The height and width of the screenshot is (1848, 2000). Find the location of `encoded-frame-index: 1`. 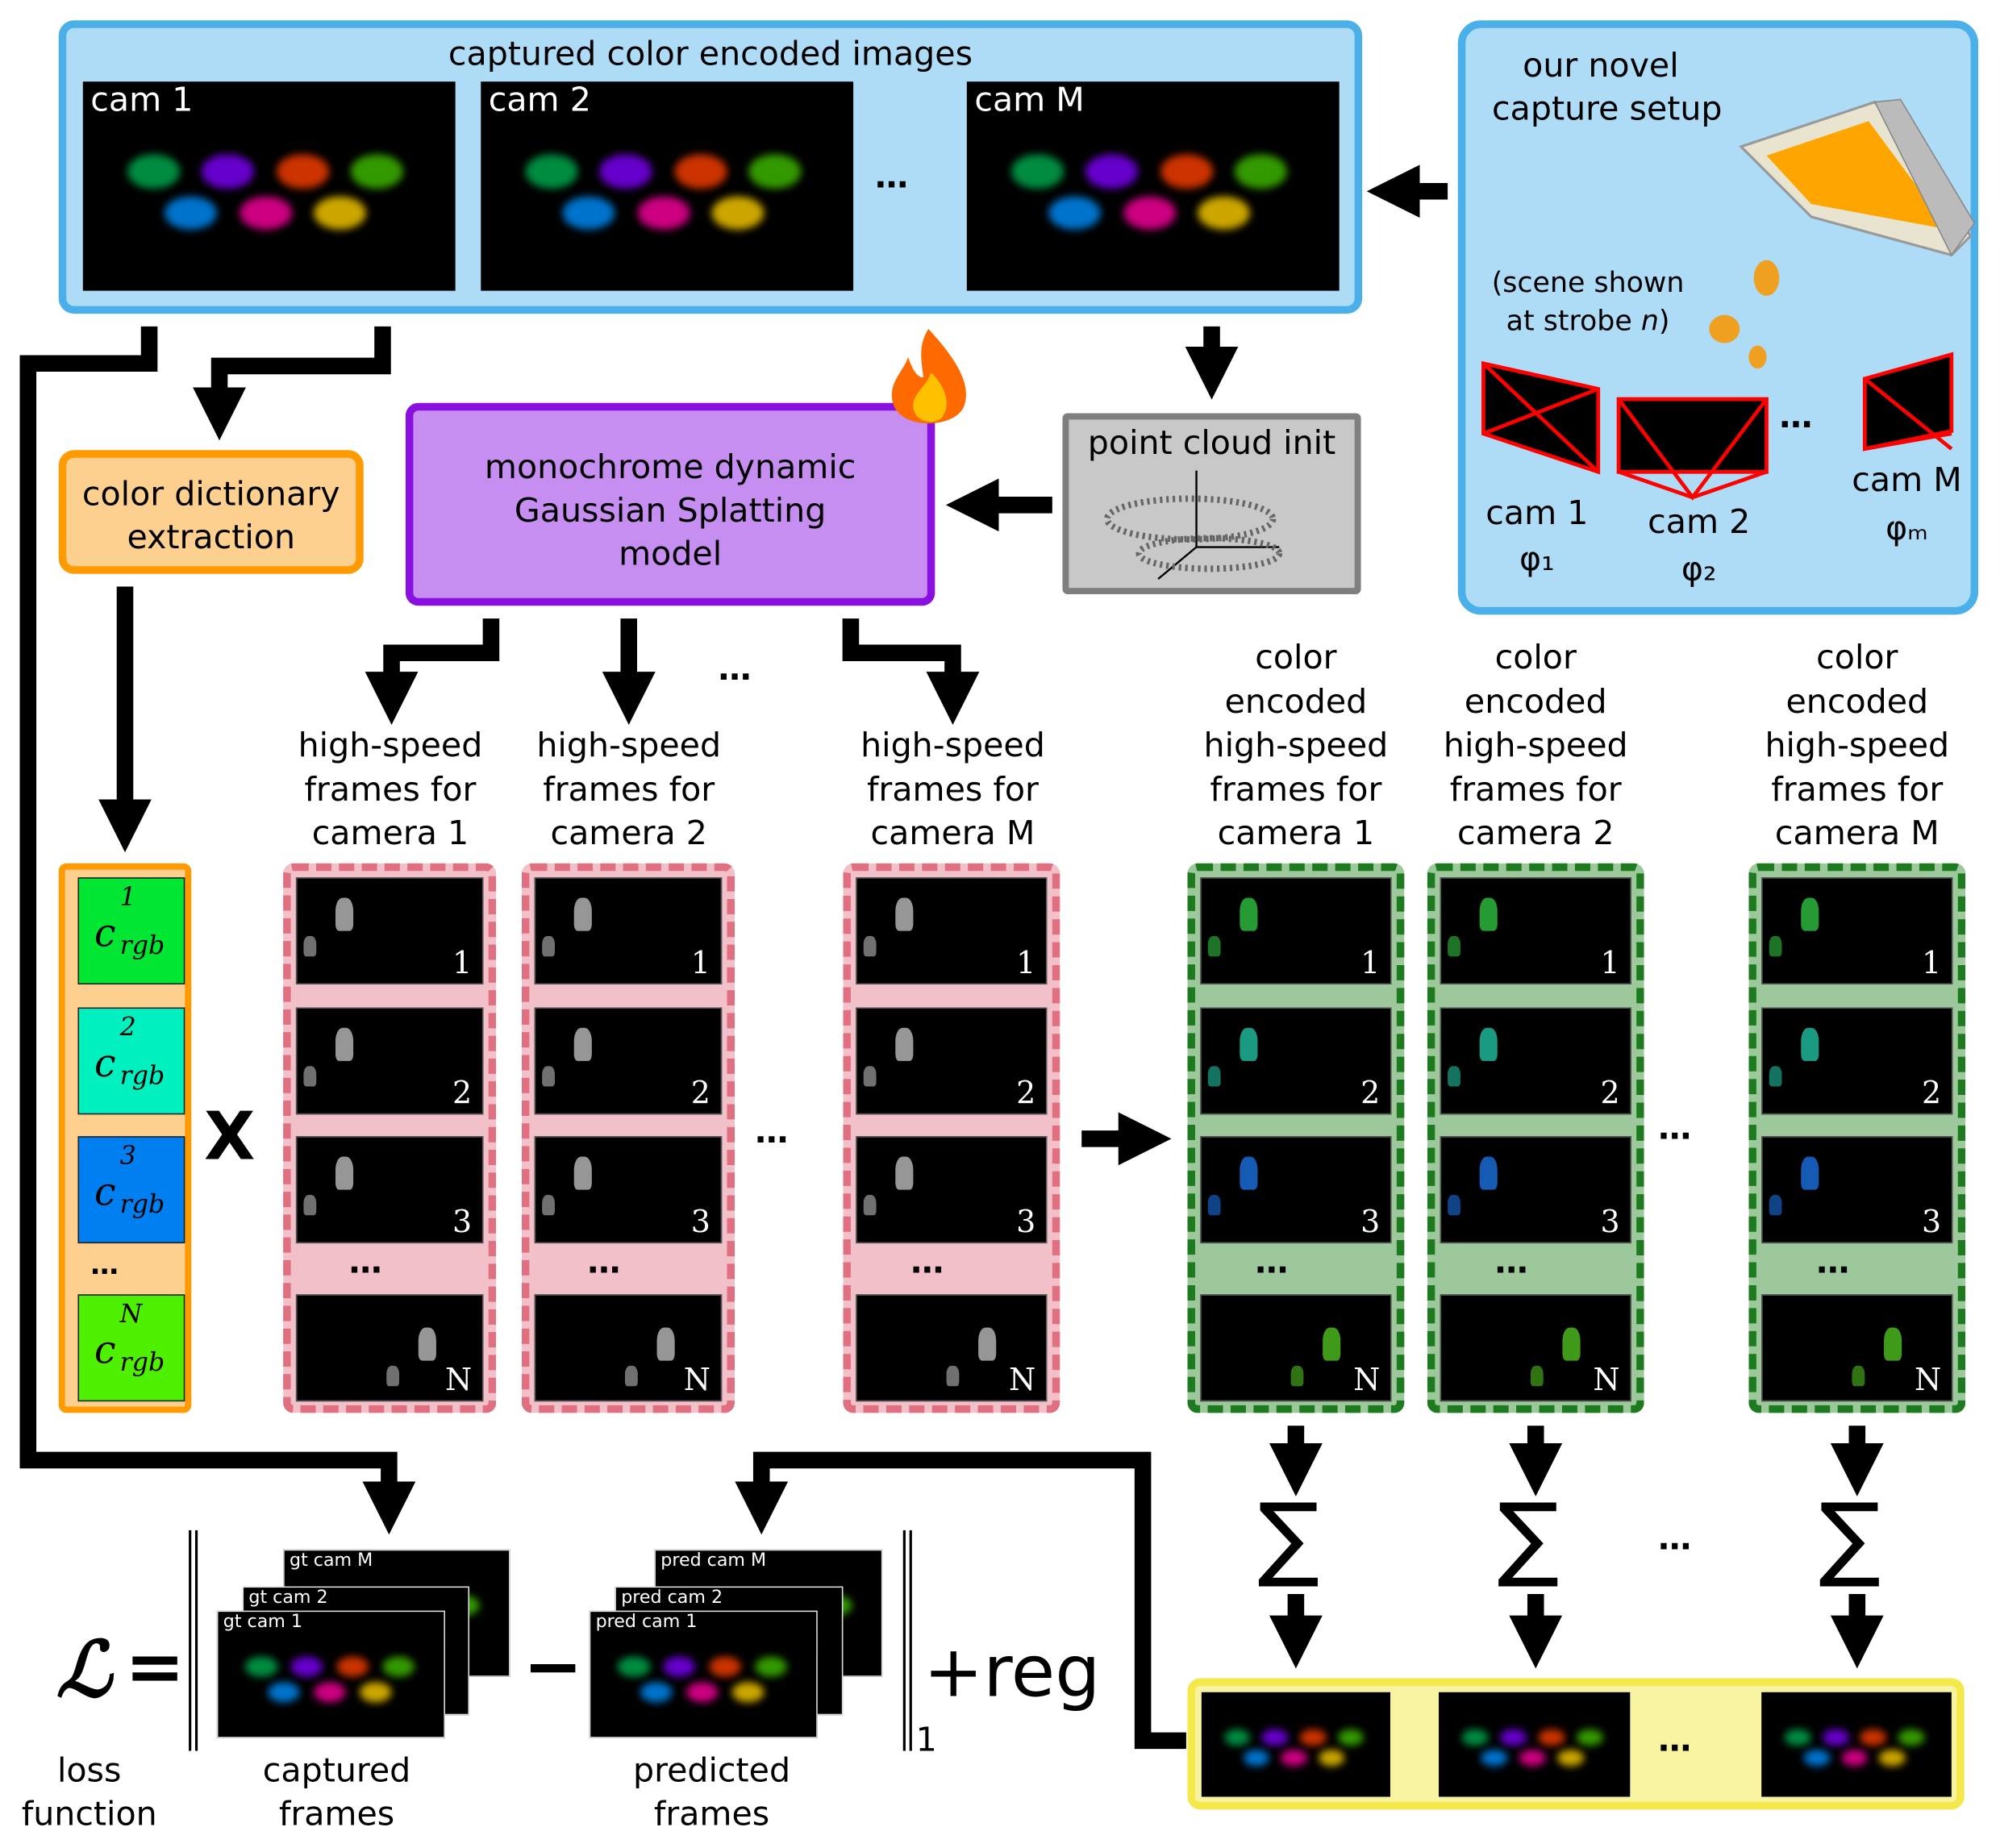

encoded-frame-index: 1 is located at coordinates (1610, 962).